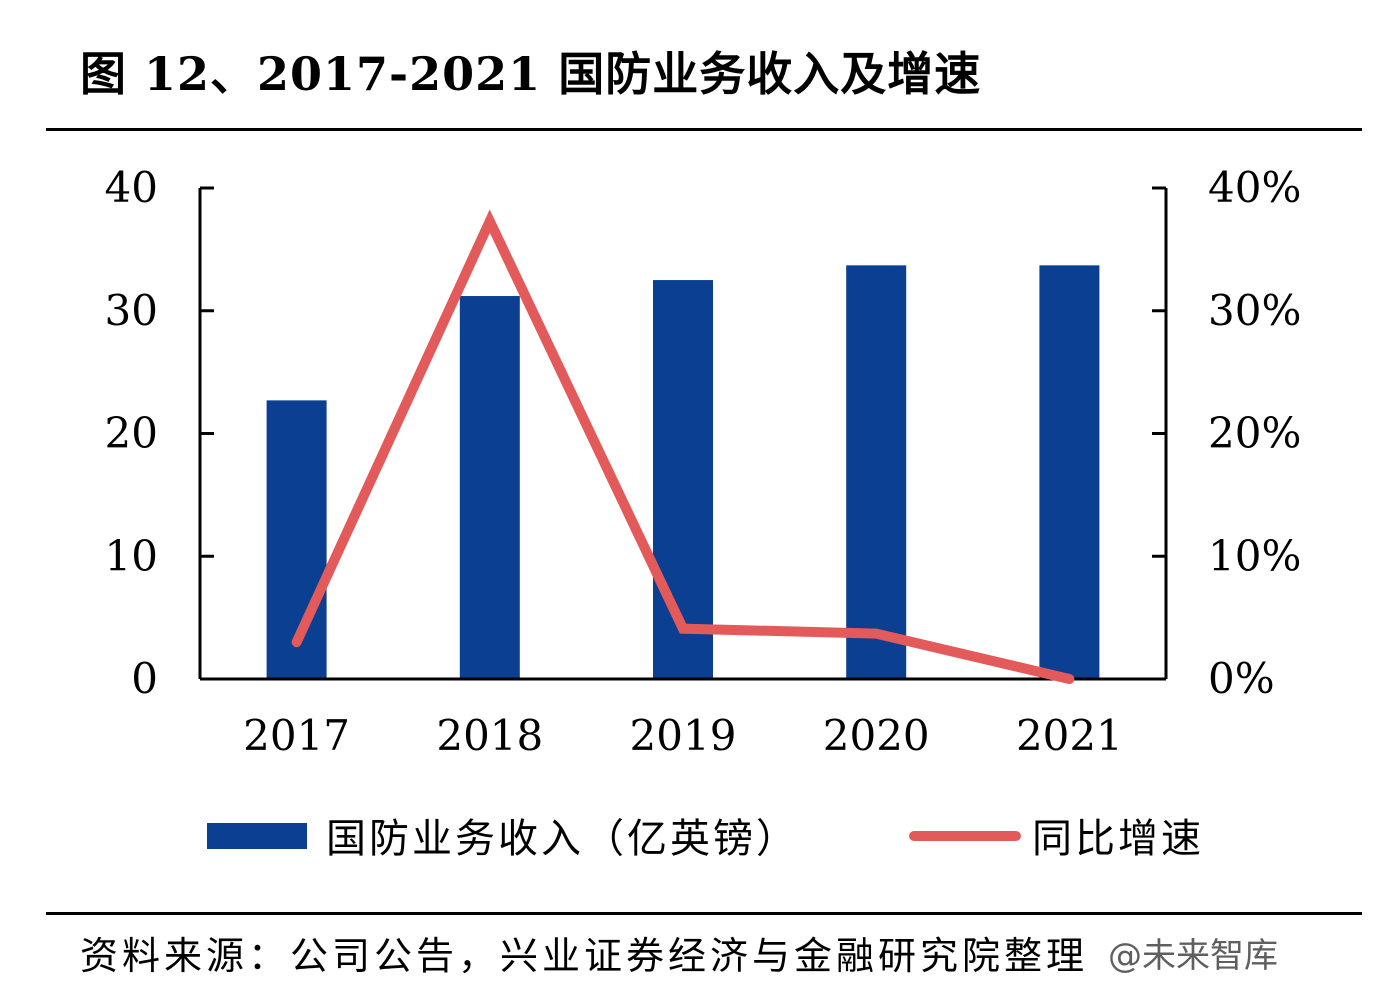  Describe the element at coordinates (131, 555) in the screenshot. I see `left-tick-label: 10` at that location.